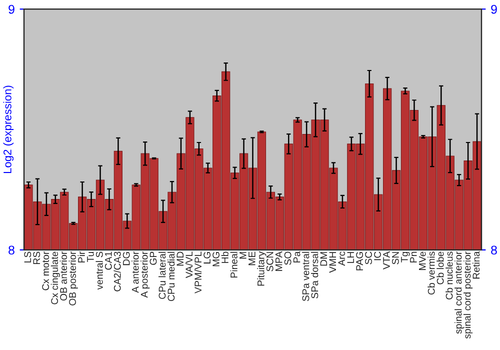 The height and width of the screenshot is (350, 500). What do you see at coordinates (162, 275) in the screenshot?
I see `x-tick-label: CPu lateral` at bounding box center [162, 275].